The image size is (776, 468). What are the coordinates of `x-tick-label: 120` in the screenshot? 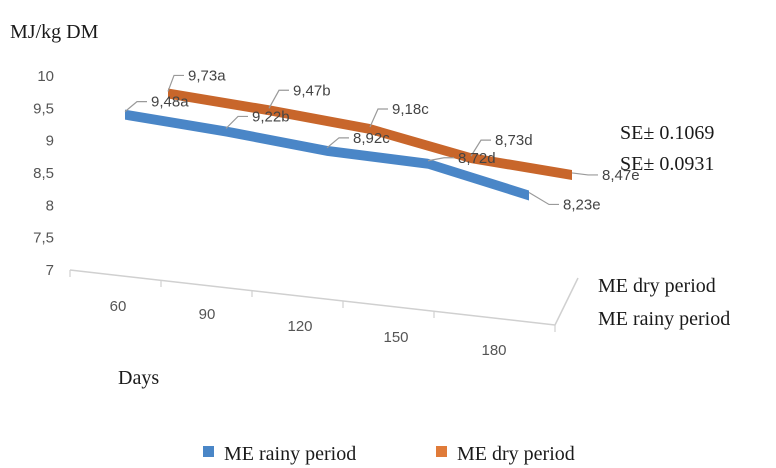 It's located at (299, 326).